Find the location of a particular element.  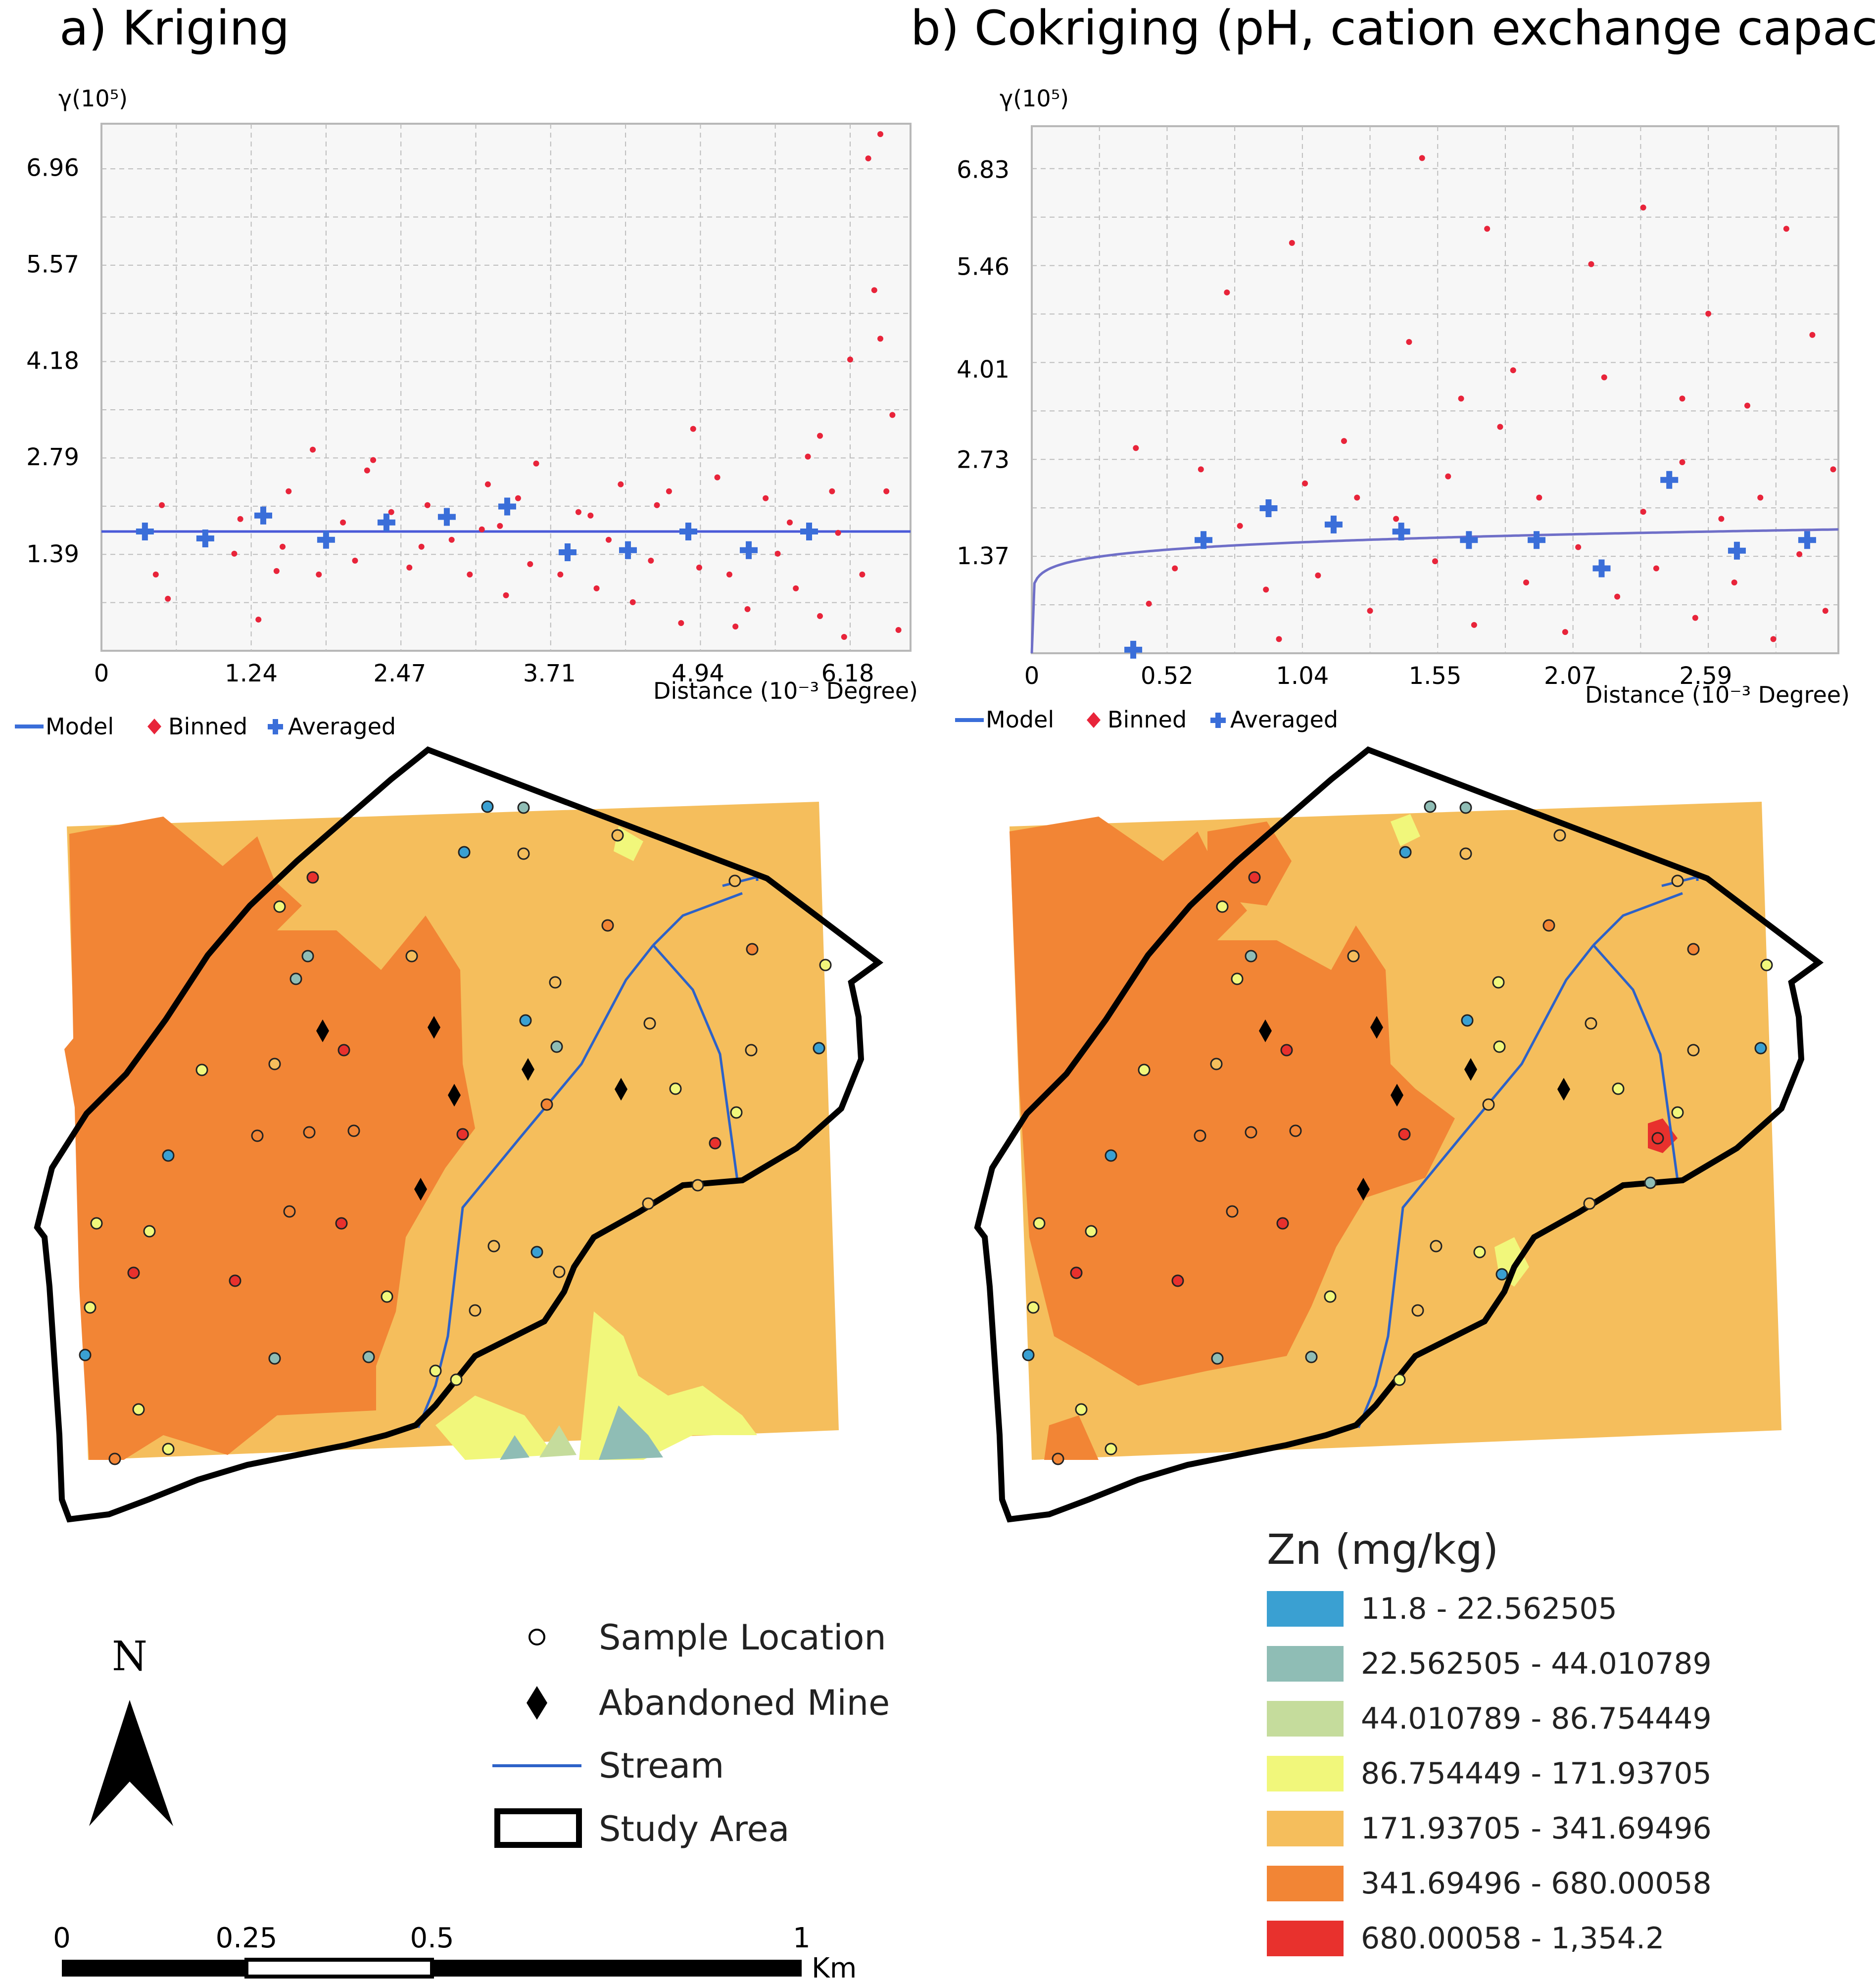

y-tick-label: 6.96 is located at coordinates (52, 168).